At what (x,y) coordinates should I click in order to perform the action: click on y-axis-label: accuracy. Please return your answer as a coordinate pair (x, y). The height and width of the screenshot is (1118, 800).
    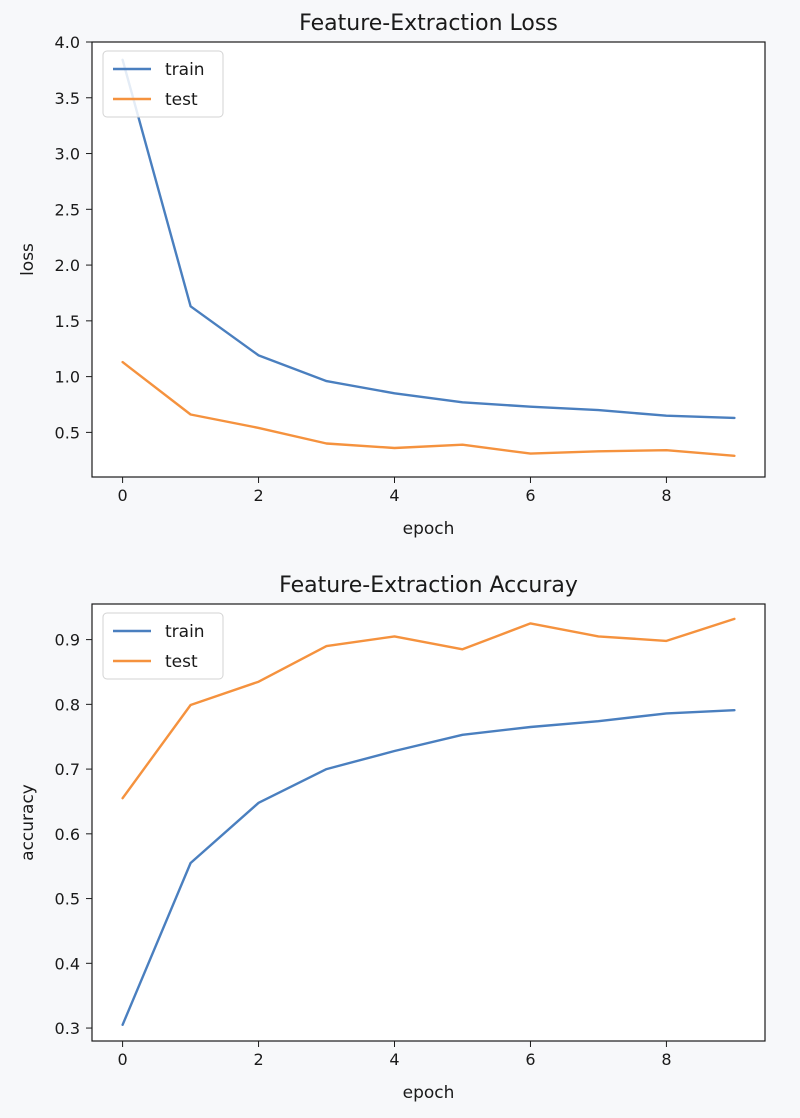
    Looking at the image, I should click on (28, 822).